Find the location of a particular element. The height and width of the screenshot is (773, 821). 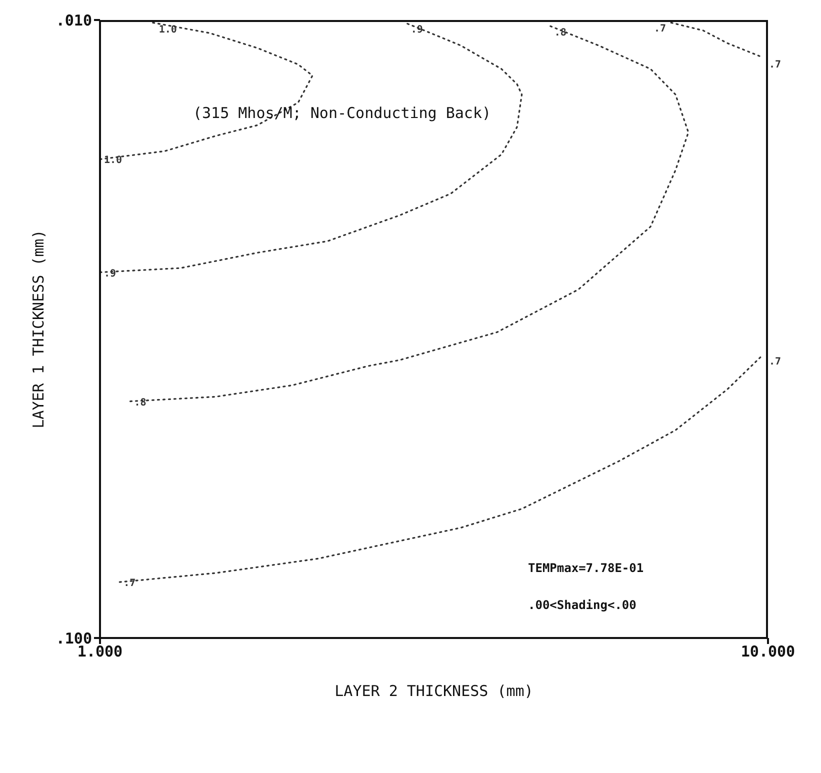

annotation: (315 Mhos/M; Non-Conducting Back) is located at coordinates (342, 113).